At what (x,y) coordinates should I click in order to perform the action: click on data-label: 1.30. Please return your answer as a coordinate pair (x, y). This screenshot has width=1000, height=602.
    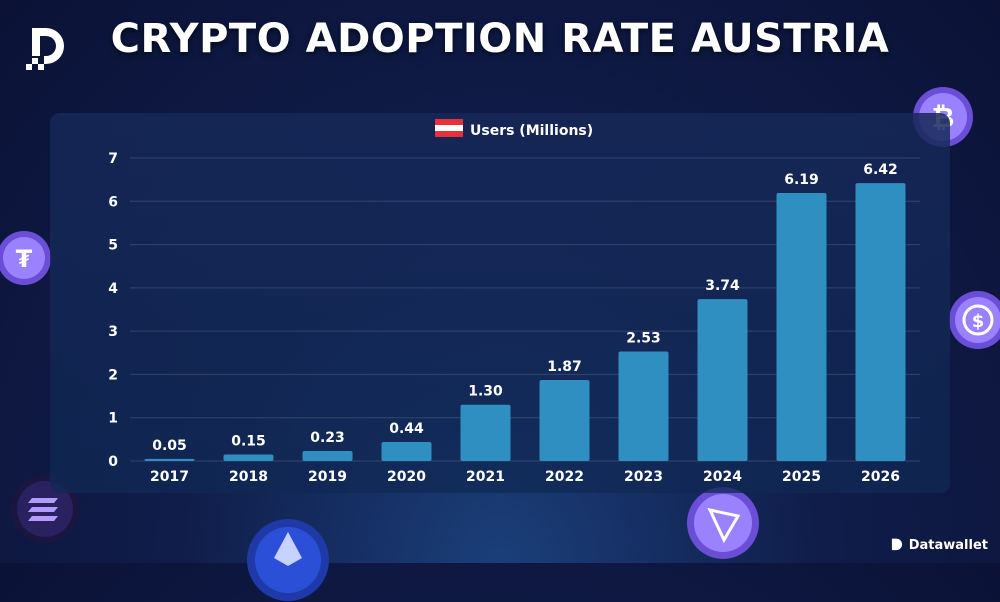
    Looking at the image, I should click on (485, 392).